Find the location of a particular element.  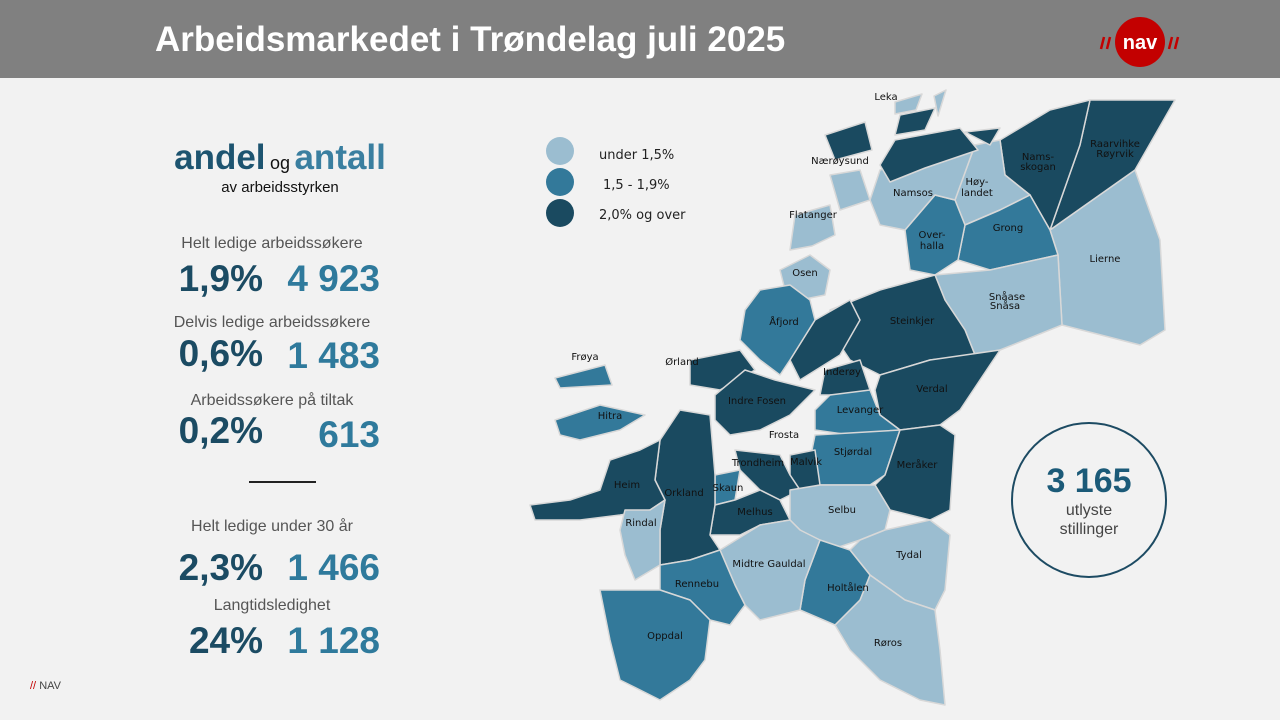

svg-text: nav is located at coordinates (1140, 43).